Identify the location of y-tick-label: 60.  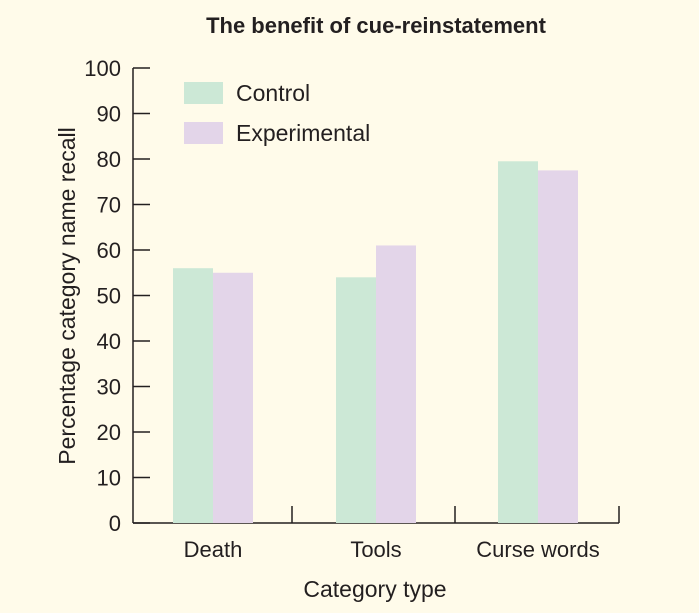
(109, 250).